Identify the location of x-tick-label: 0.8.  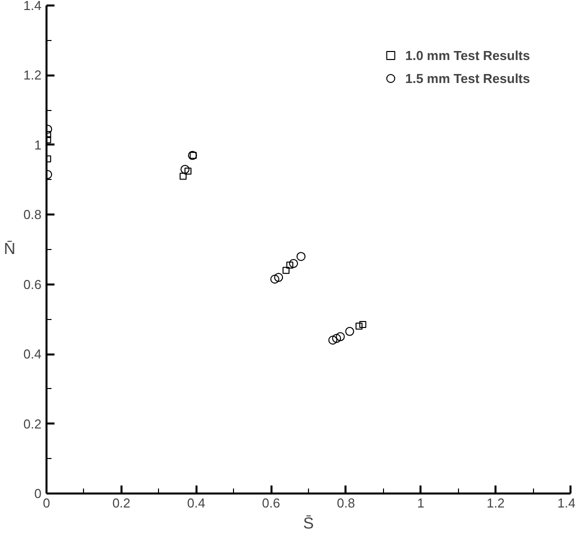
(345, 503).